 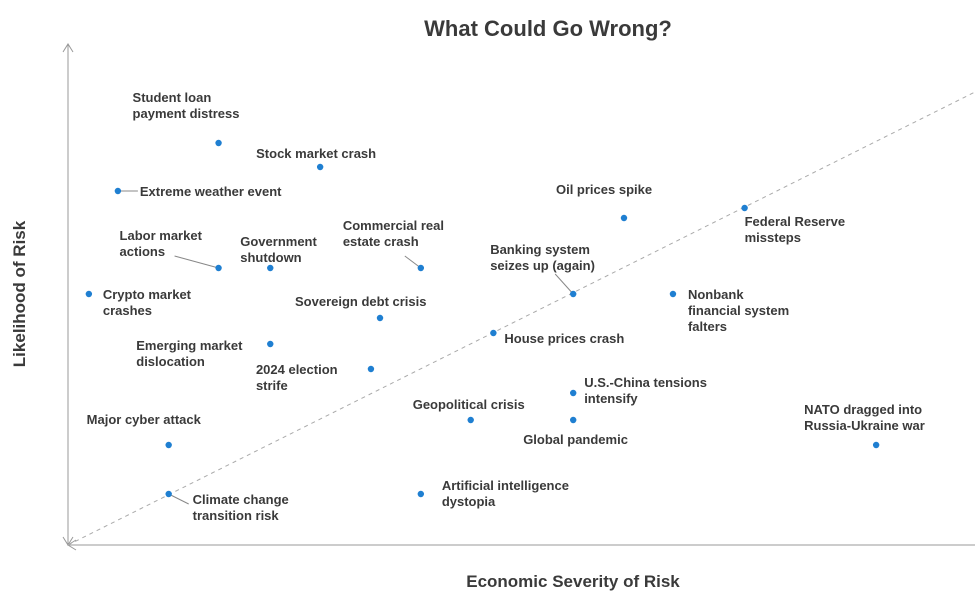 I want to click on point-label: Oil prices spike, so click(x=604, y=189).